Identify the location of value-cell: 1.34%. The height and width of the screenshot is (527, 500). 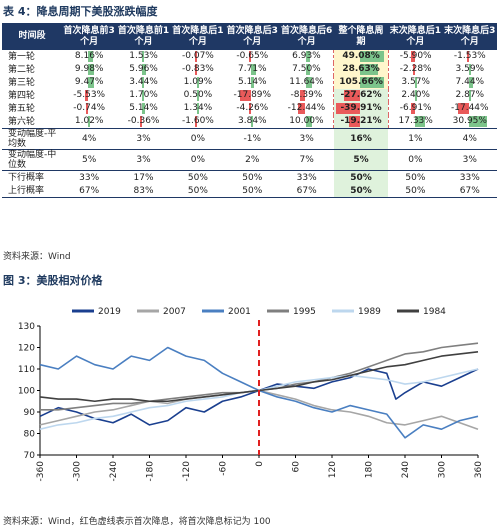
(198, 108).